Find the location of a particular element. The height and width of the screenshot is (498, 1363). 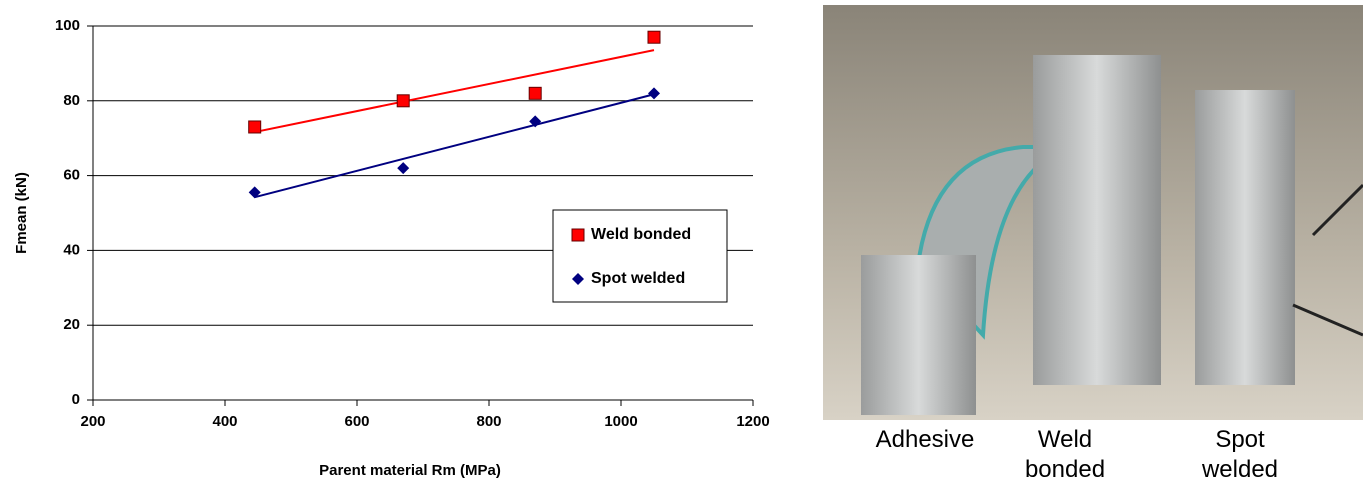

y-axis-label: Fmean (kN) is located at coordinates (21, 213).